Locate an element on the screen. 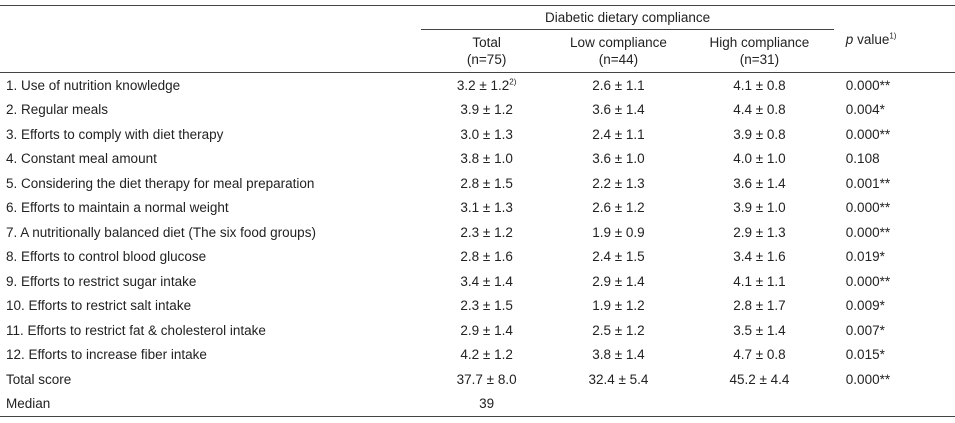 The height and width of the screenshot is (423, 955). row-label: 4. Constant meal amount is located at coordinates (81, 159).